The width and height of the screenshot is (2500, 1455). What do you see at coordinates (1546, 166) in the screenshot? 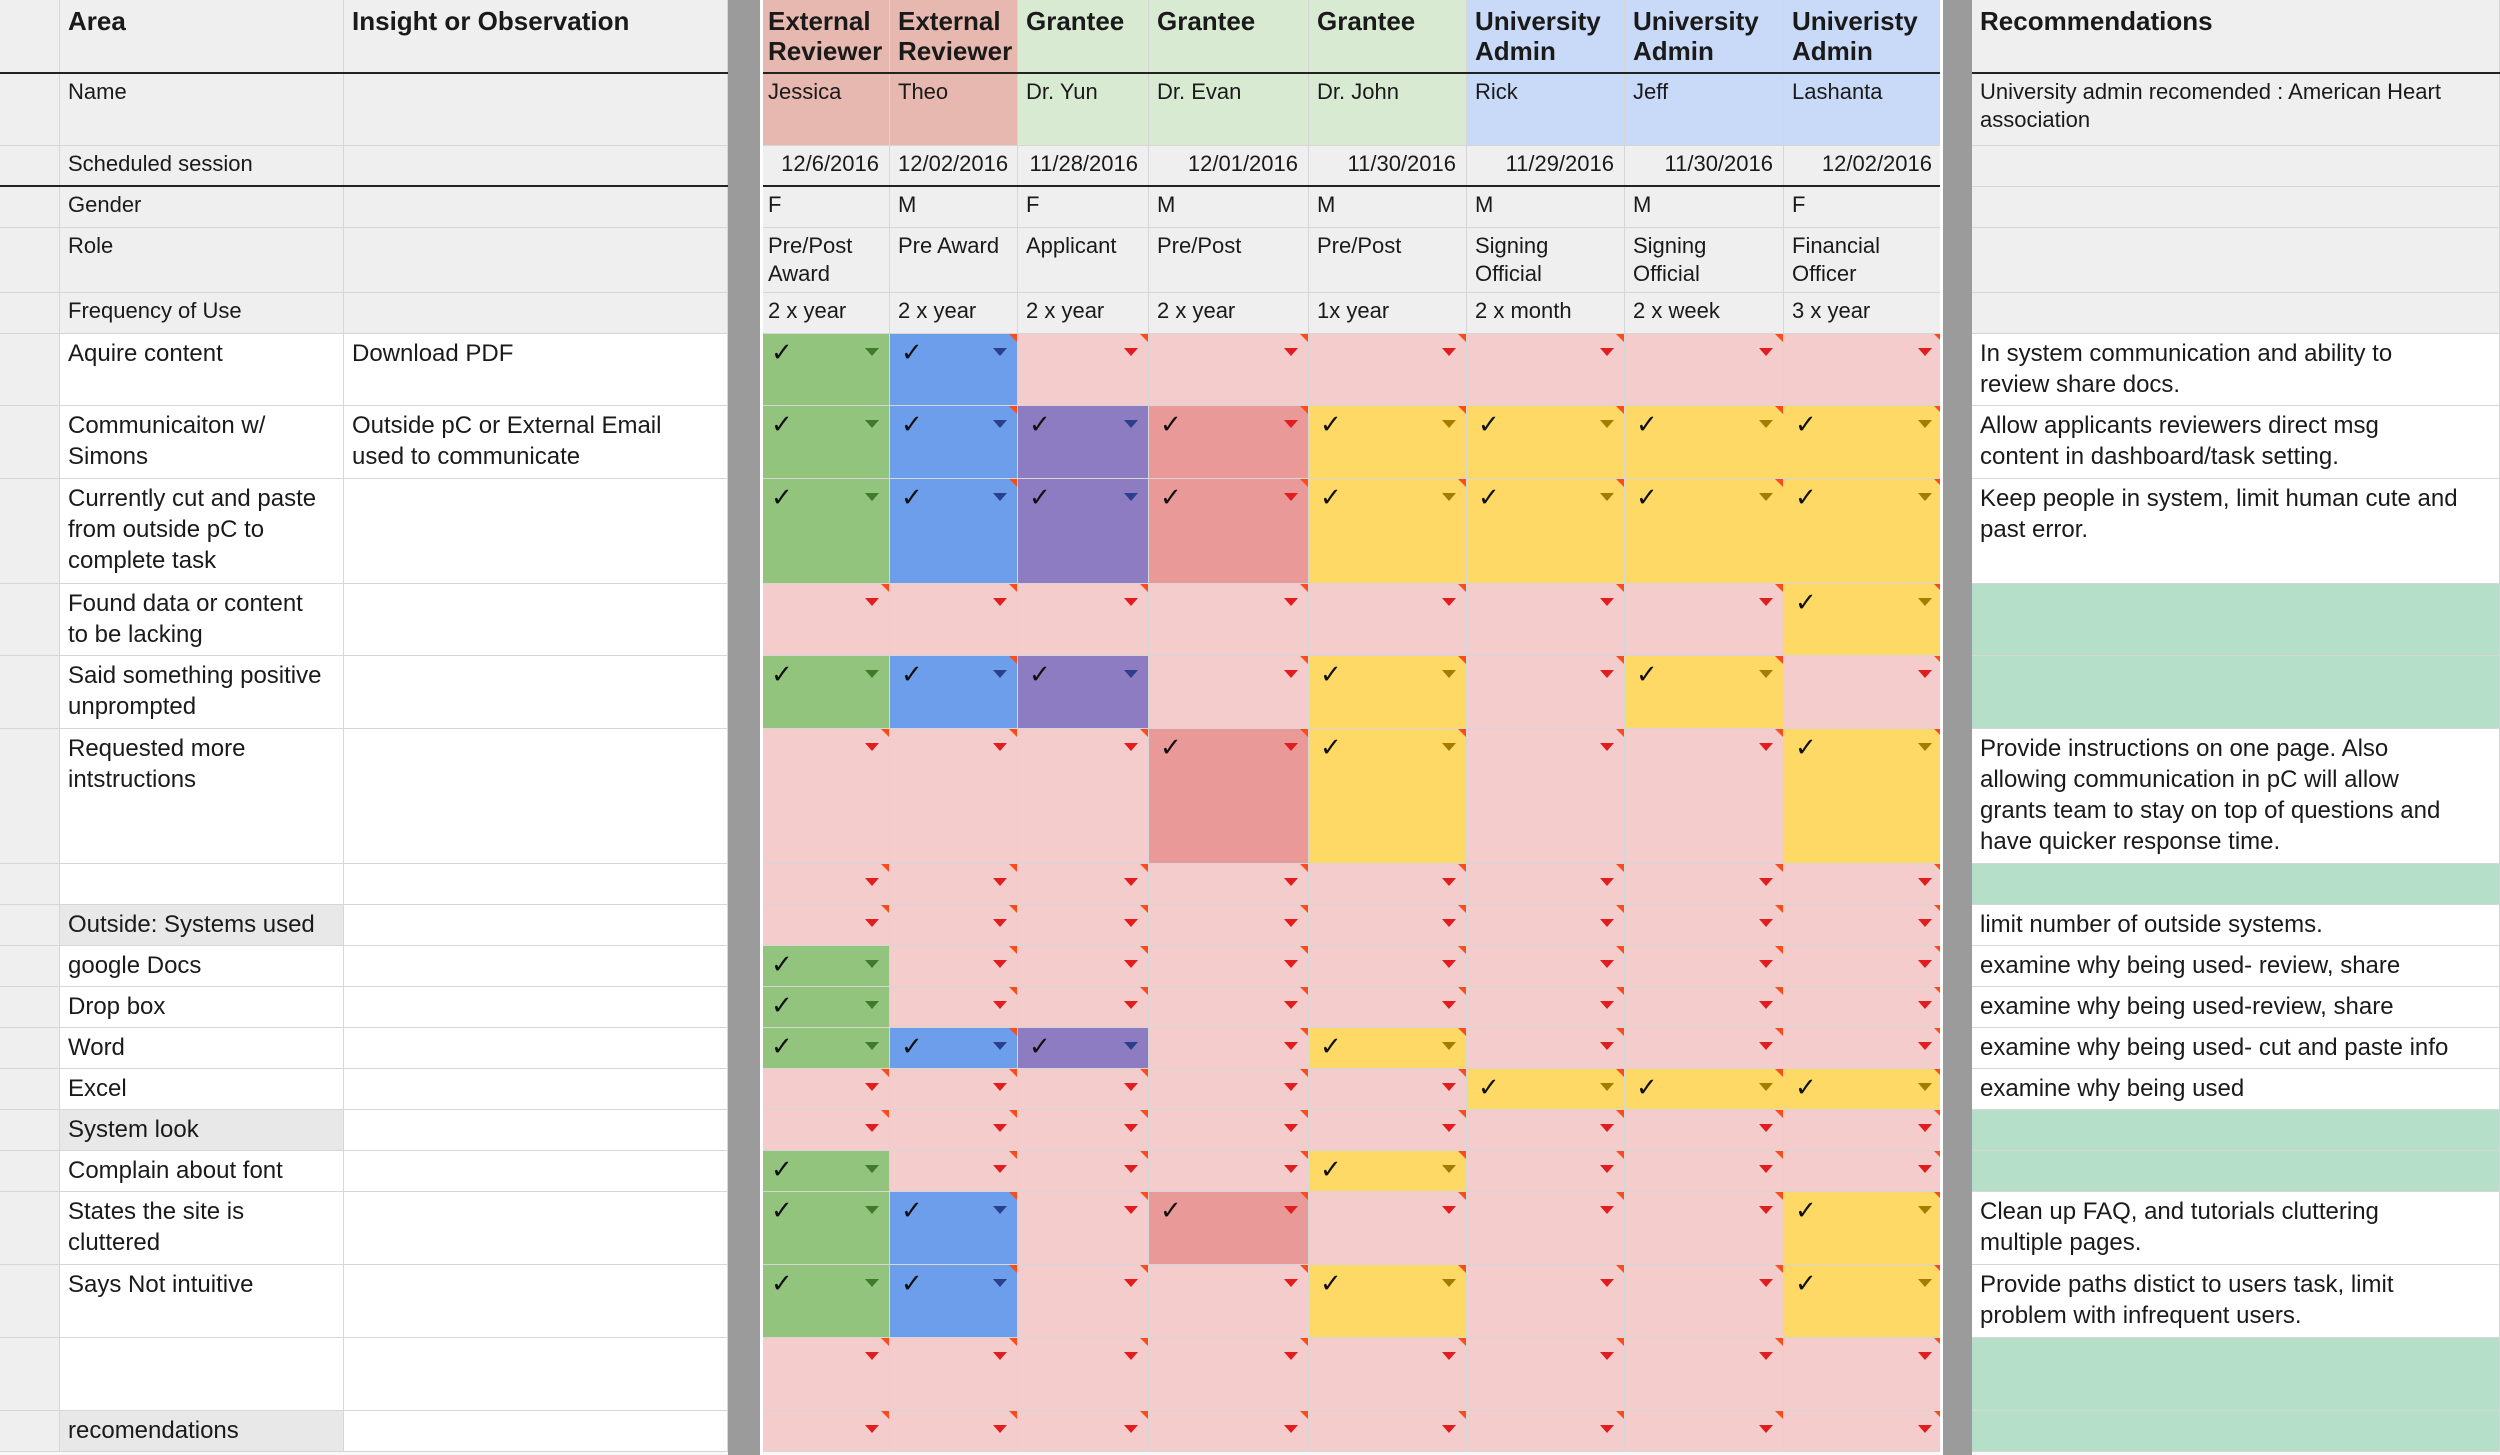
I see `profile-value: 11/29/2016` at bounding box center [1546, 166].